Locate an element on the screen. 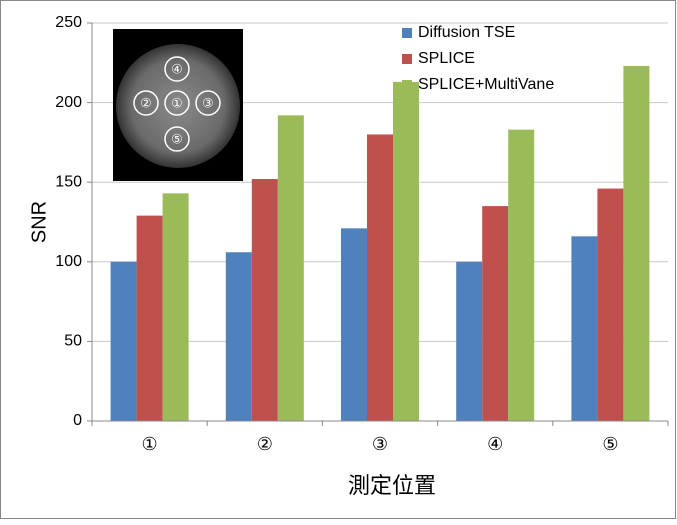  inset-label: ③ is located at coordinates (208, 102).